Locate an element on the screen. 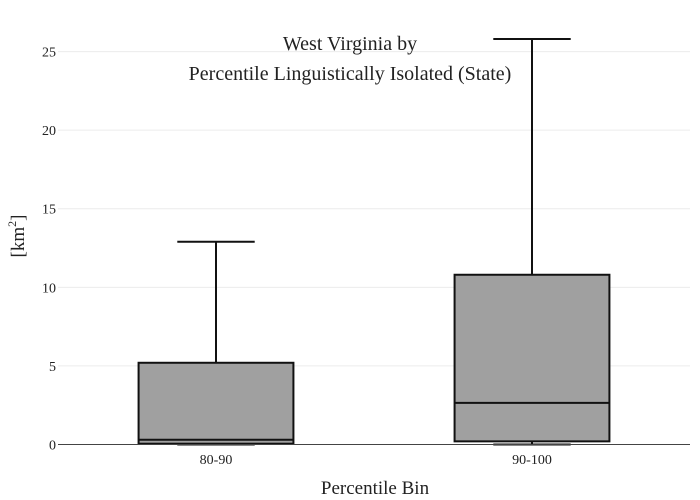  y-tick-label: 10 is located at coordinates (49, 288).